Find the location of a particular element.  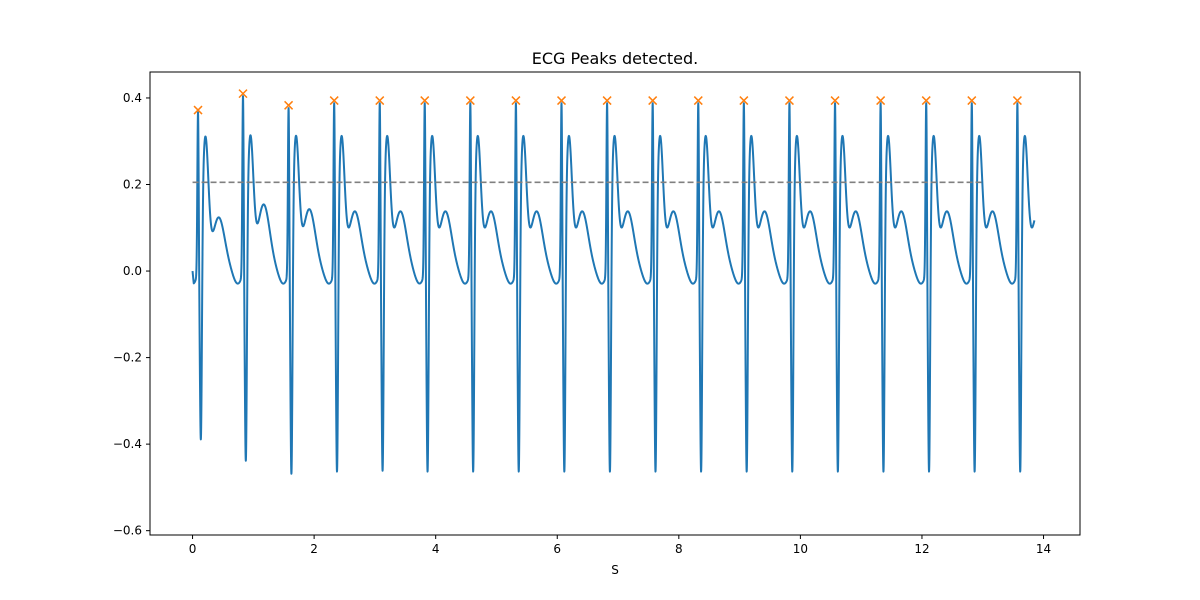

y-tick-label: −0.2 is located at coordinates (127, 358).